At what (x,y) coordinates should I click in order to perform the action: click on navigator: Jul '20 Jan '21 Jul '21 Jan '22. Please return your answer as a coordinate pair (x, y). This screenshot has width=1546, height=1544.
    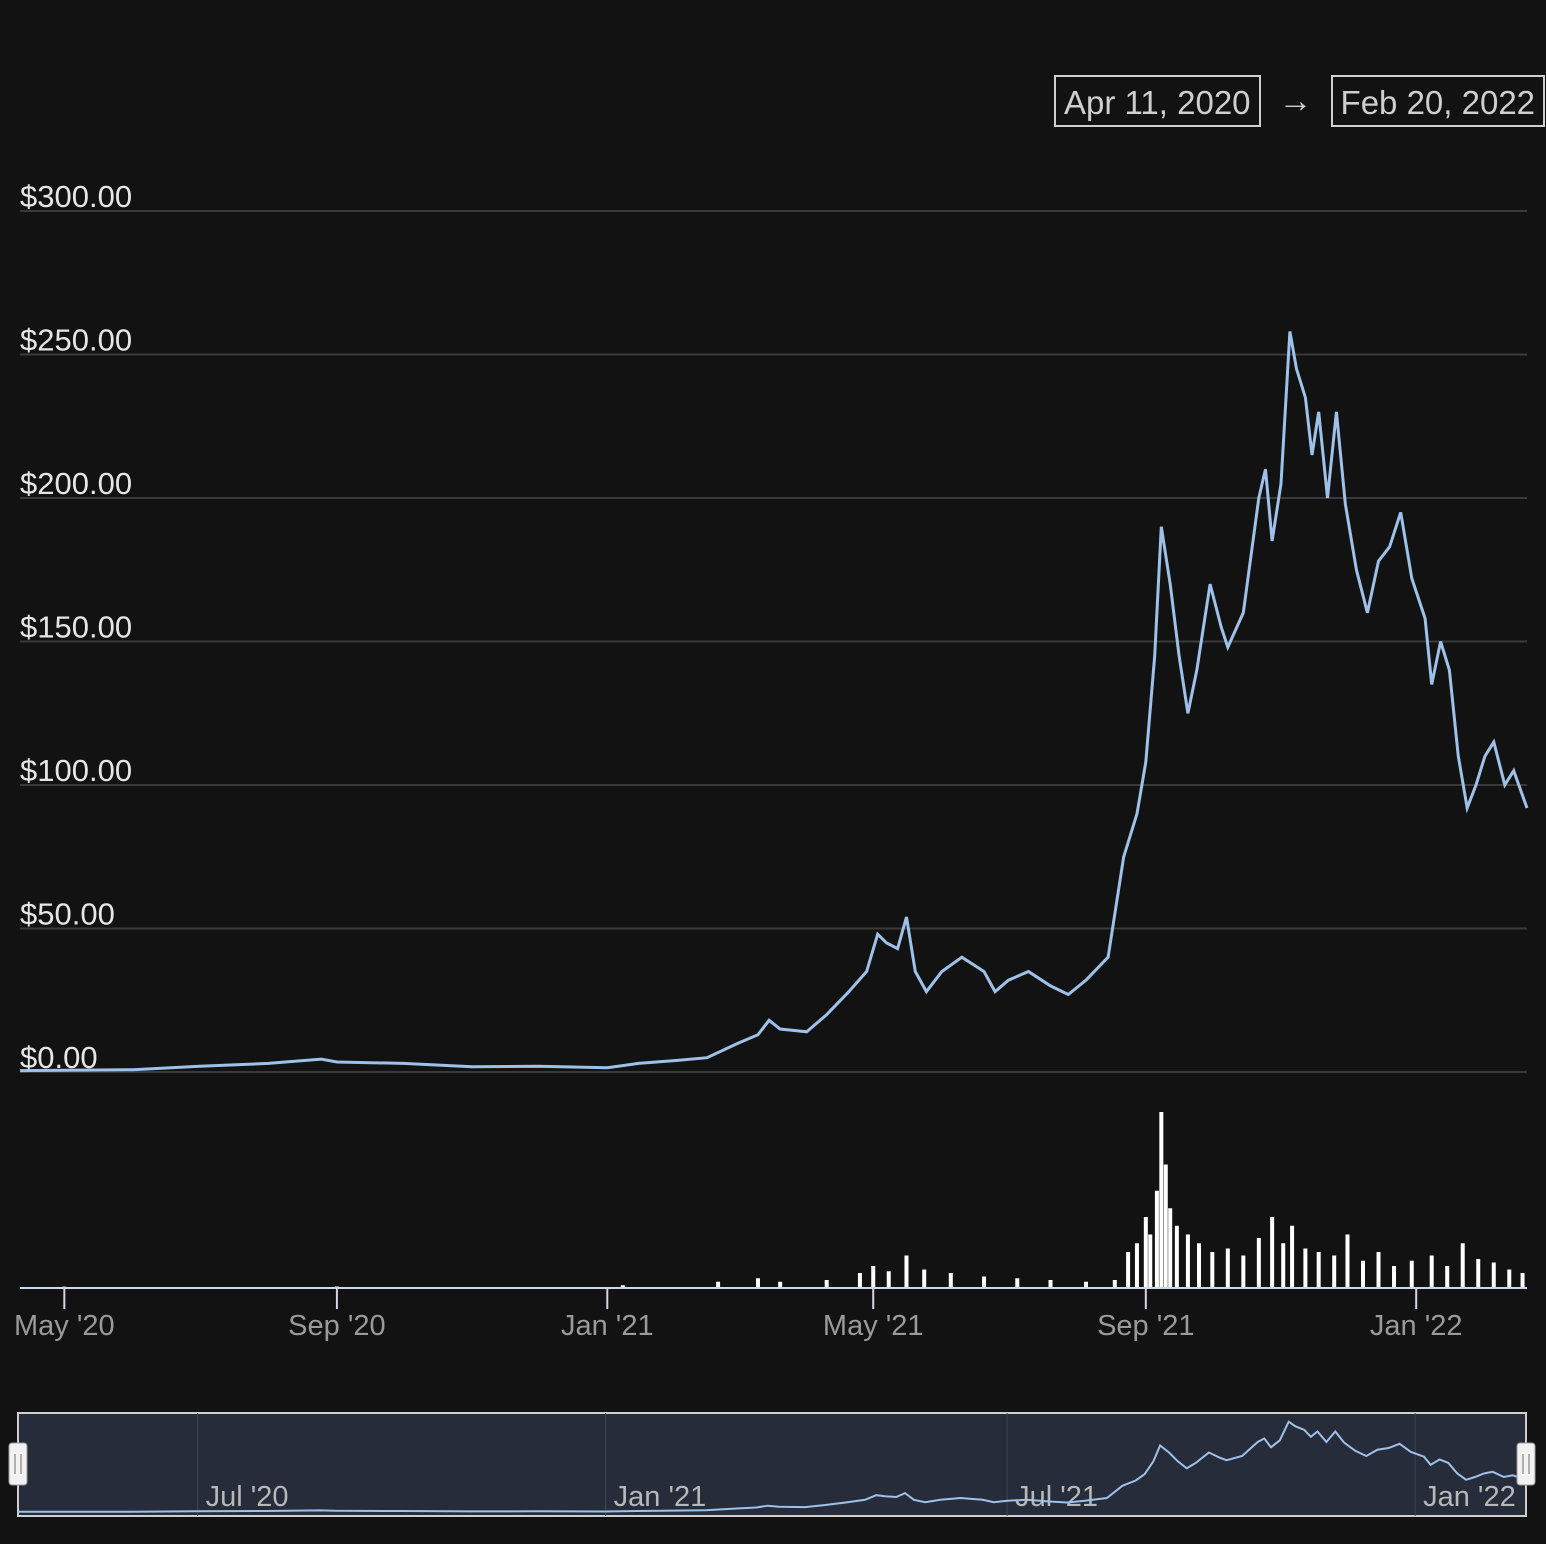
    Looking at the image, I should click on (772, 1464).